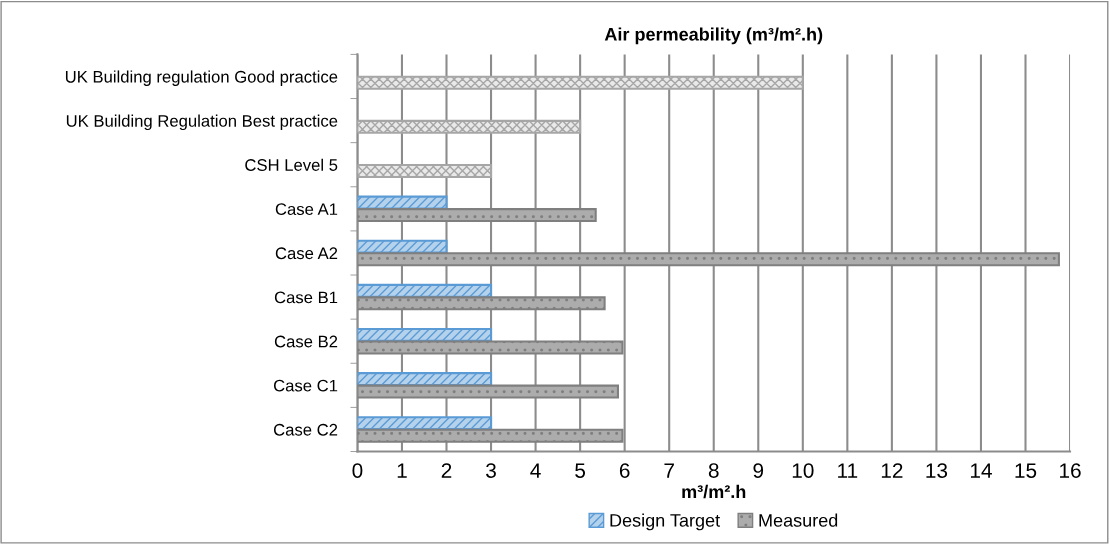 The width and height of the screenshot is (1110, 544). I want to click on x-tick-label: 0, so click(357, 470).